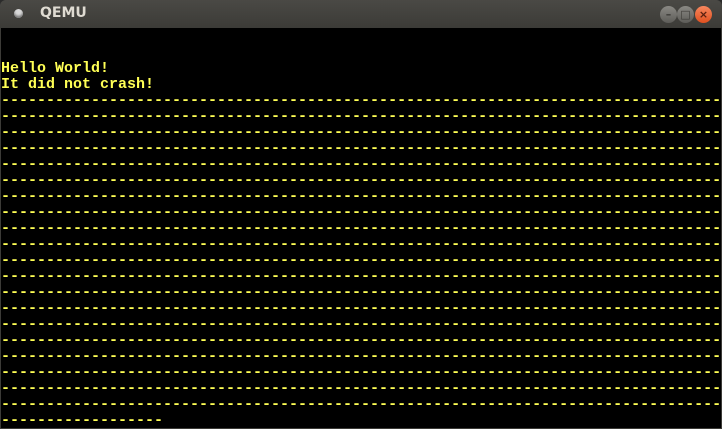 This screenshot has height=429, width=722. Describe the element at coordinates (18, 13) in the screenshot. I see `app-menu-icon` at that location.